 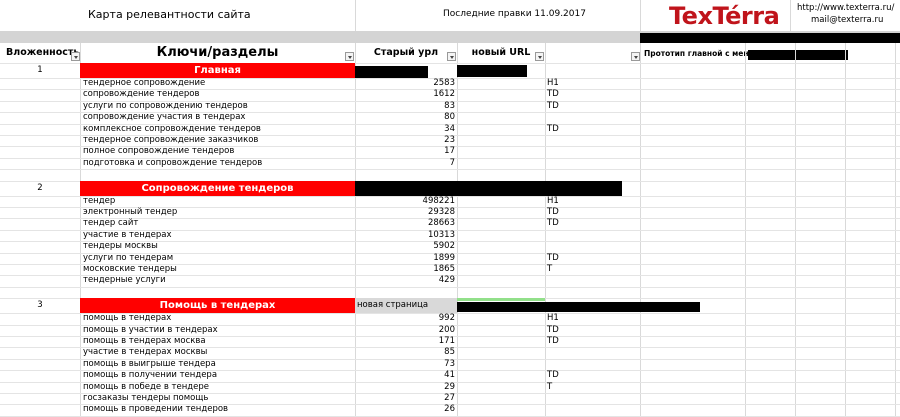 What do you see at coordinates (150, 329) in the screenshot?
I see `keyword: помощь в участии в тендерах` at bounding box center [150, 329].